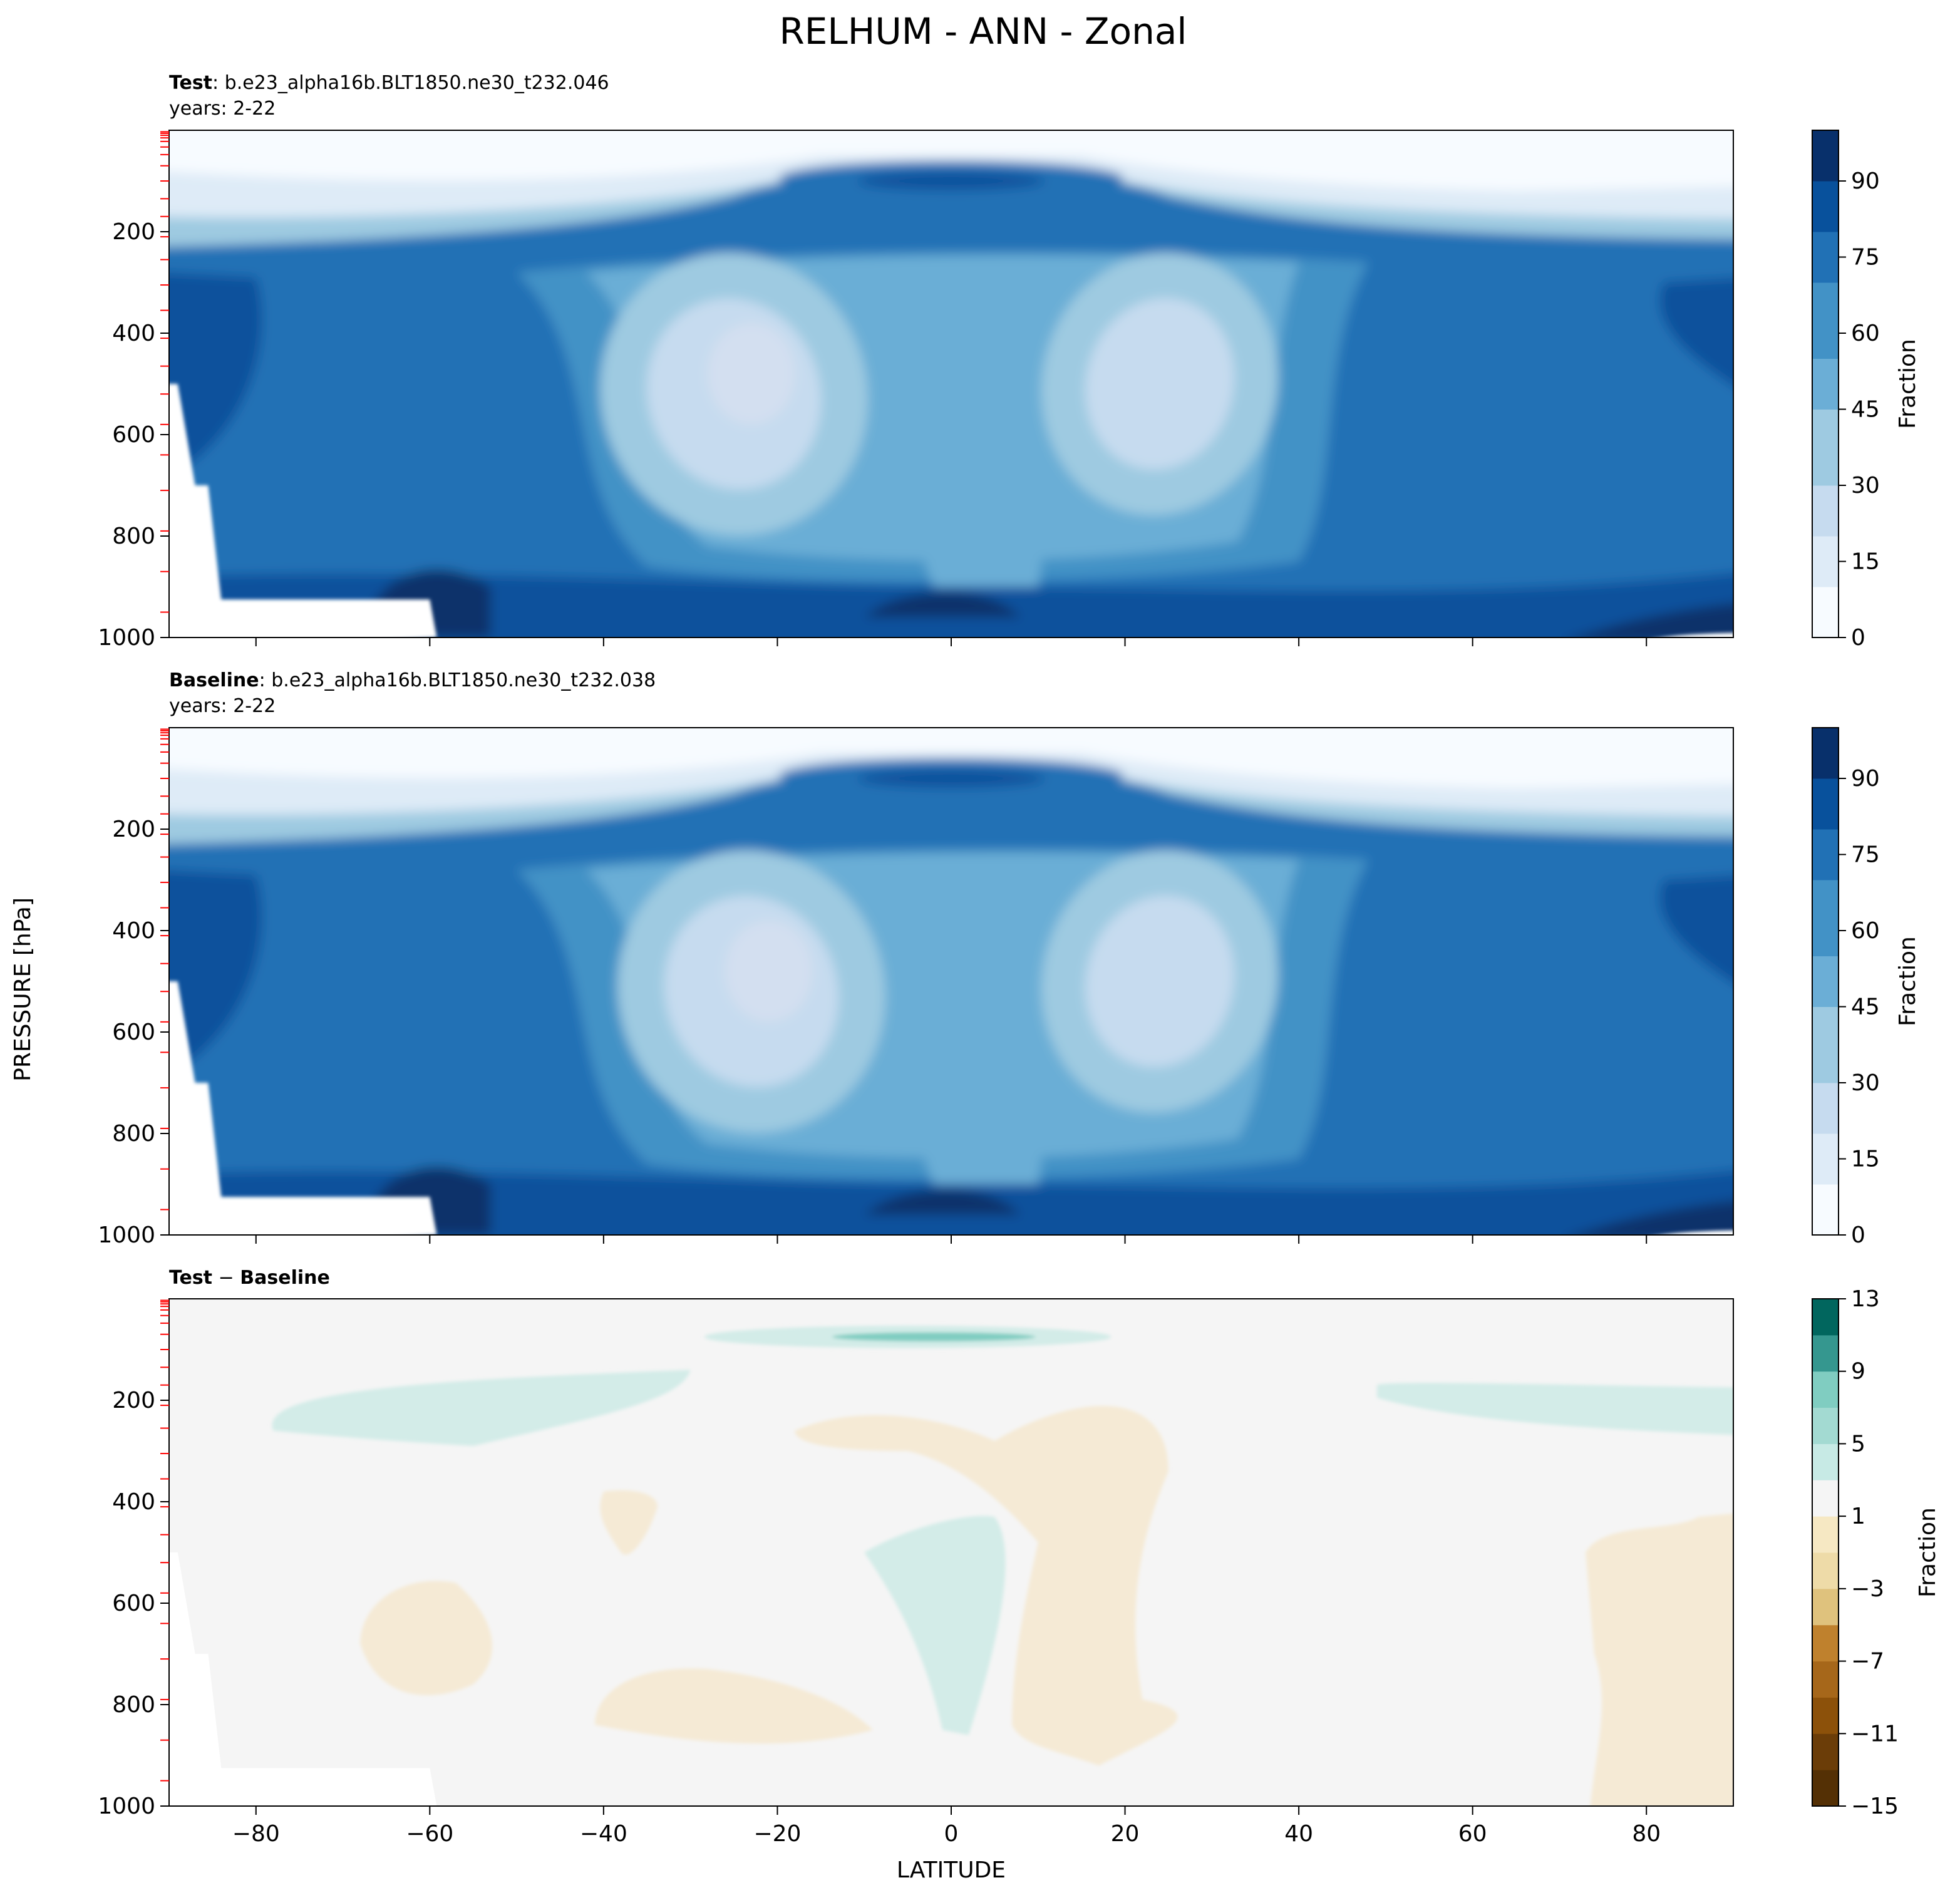  What do you see at coordinates (226, 1278) in the screenshot?
I see `difference-label-sep: −` at bounding box center [226, 1278].